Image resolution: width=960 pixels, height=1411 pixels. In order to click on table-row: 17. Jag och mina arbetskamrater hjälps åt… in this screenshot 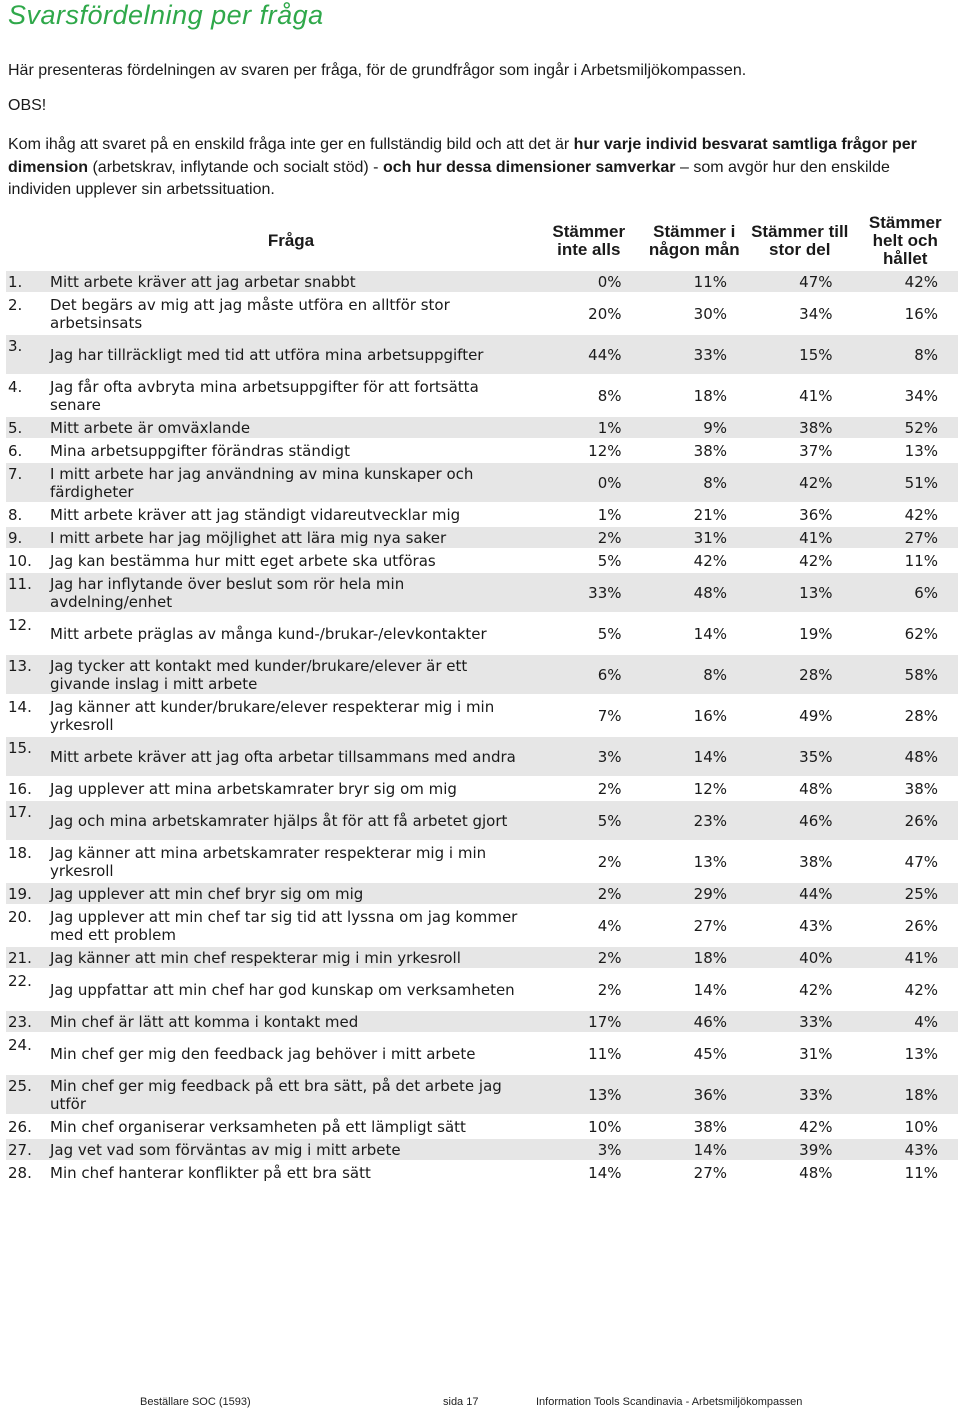, I will do `click(482, 820)`.